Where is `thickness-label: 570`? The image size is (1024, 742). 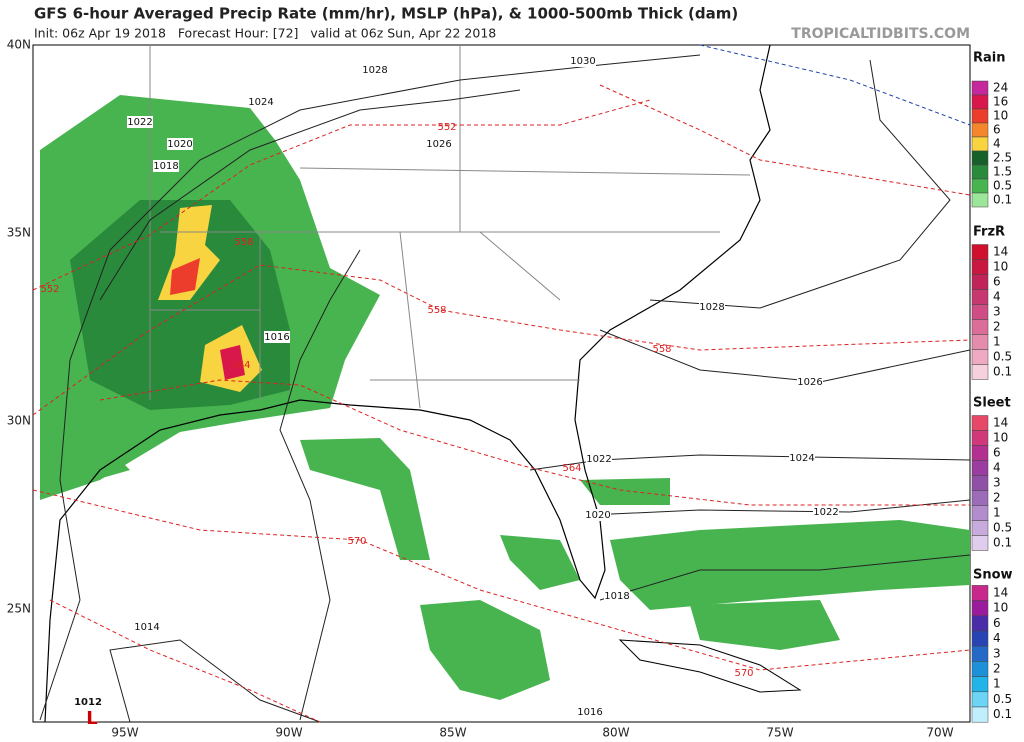
thickness-label: 570 is located at coordinates (743, 673).